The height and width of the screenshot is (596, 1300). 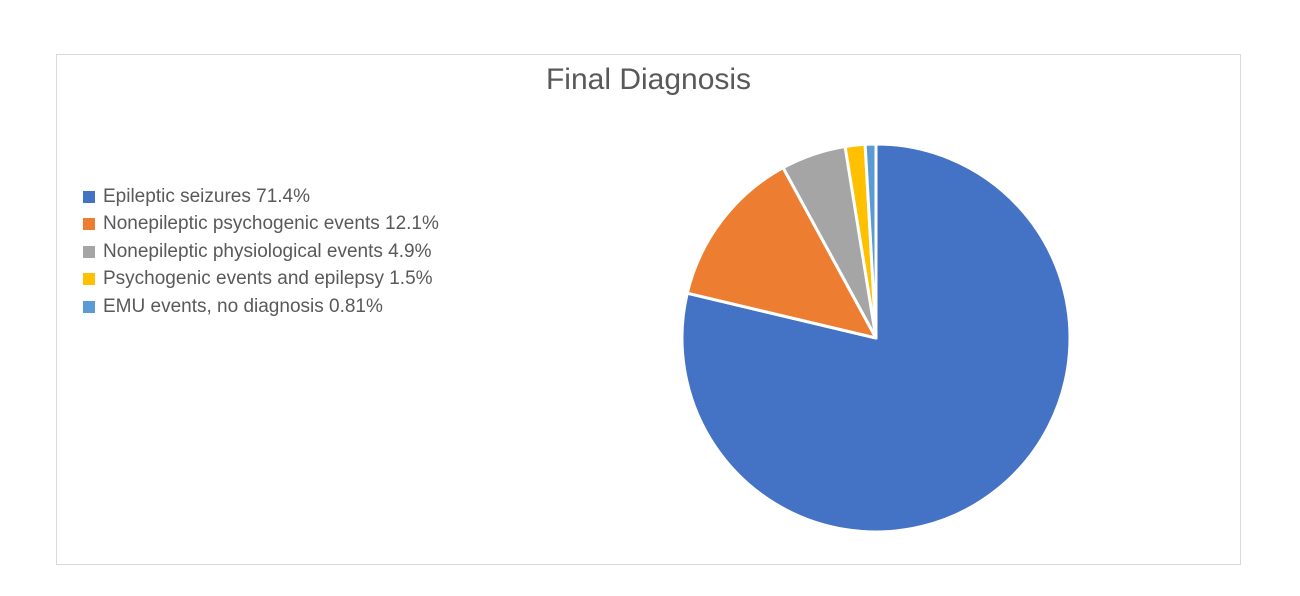 I want to click on slice-emu-no-diagnosis, so click(x=870, y=241).